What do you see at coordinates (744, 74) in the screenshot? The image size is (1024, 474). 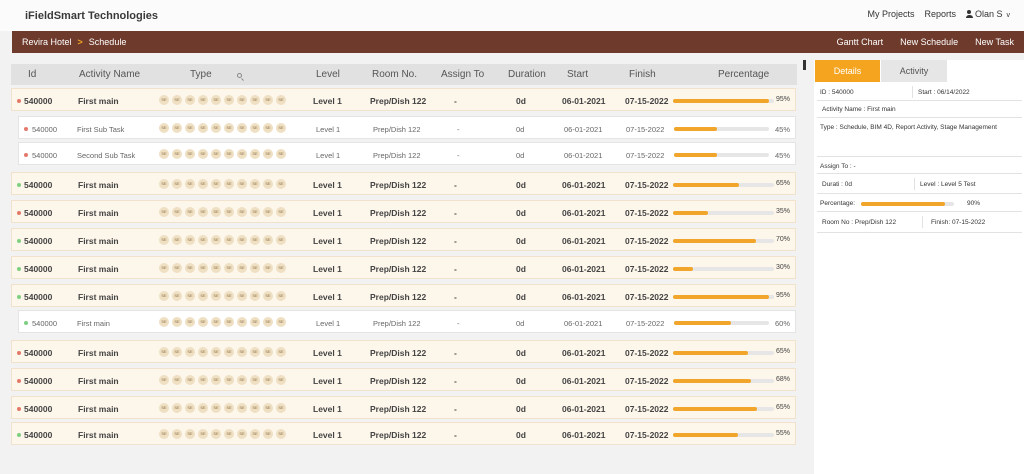 I see `col-percentage: Percentage` at bounding box center [744, 74].